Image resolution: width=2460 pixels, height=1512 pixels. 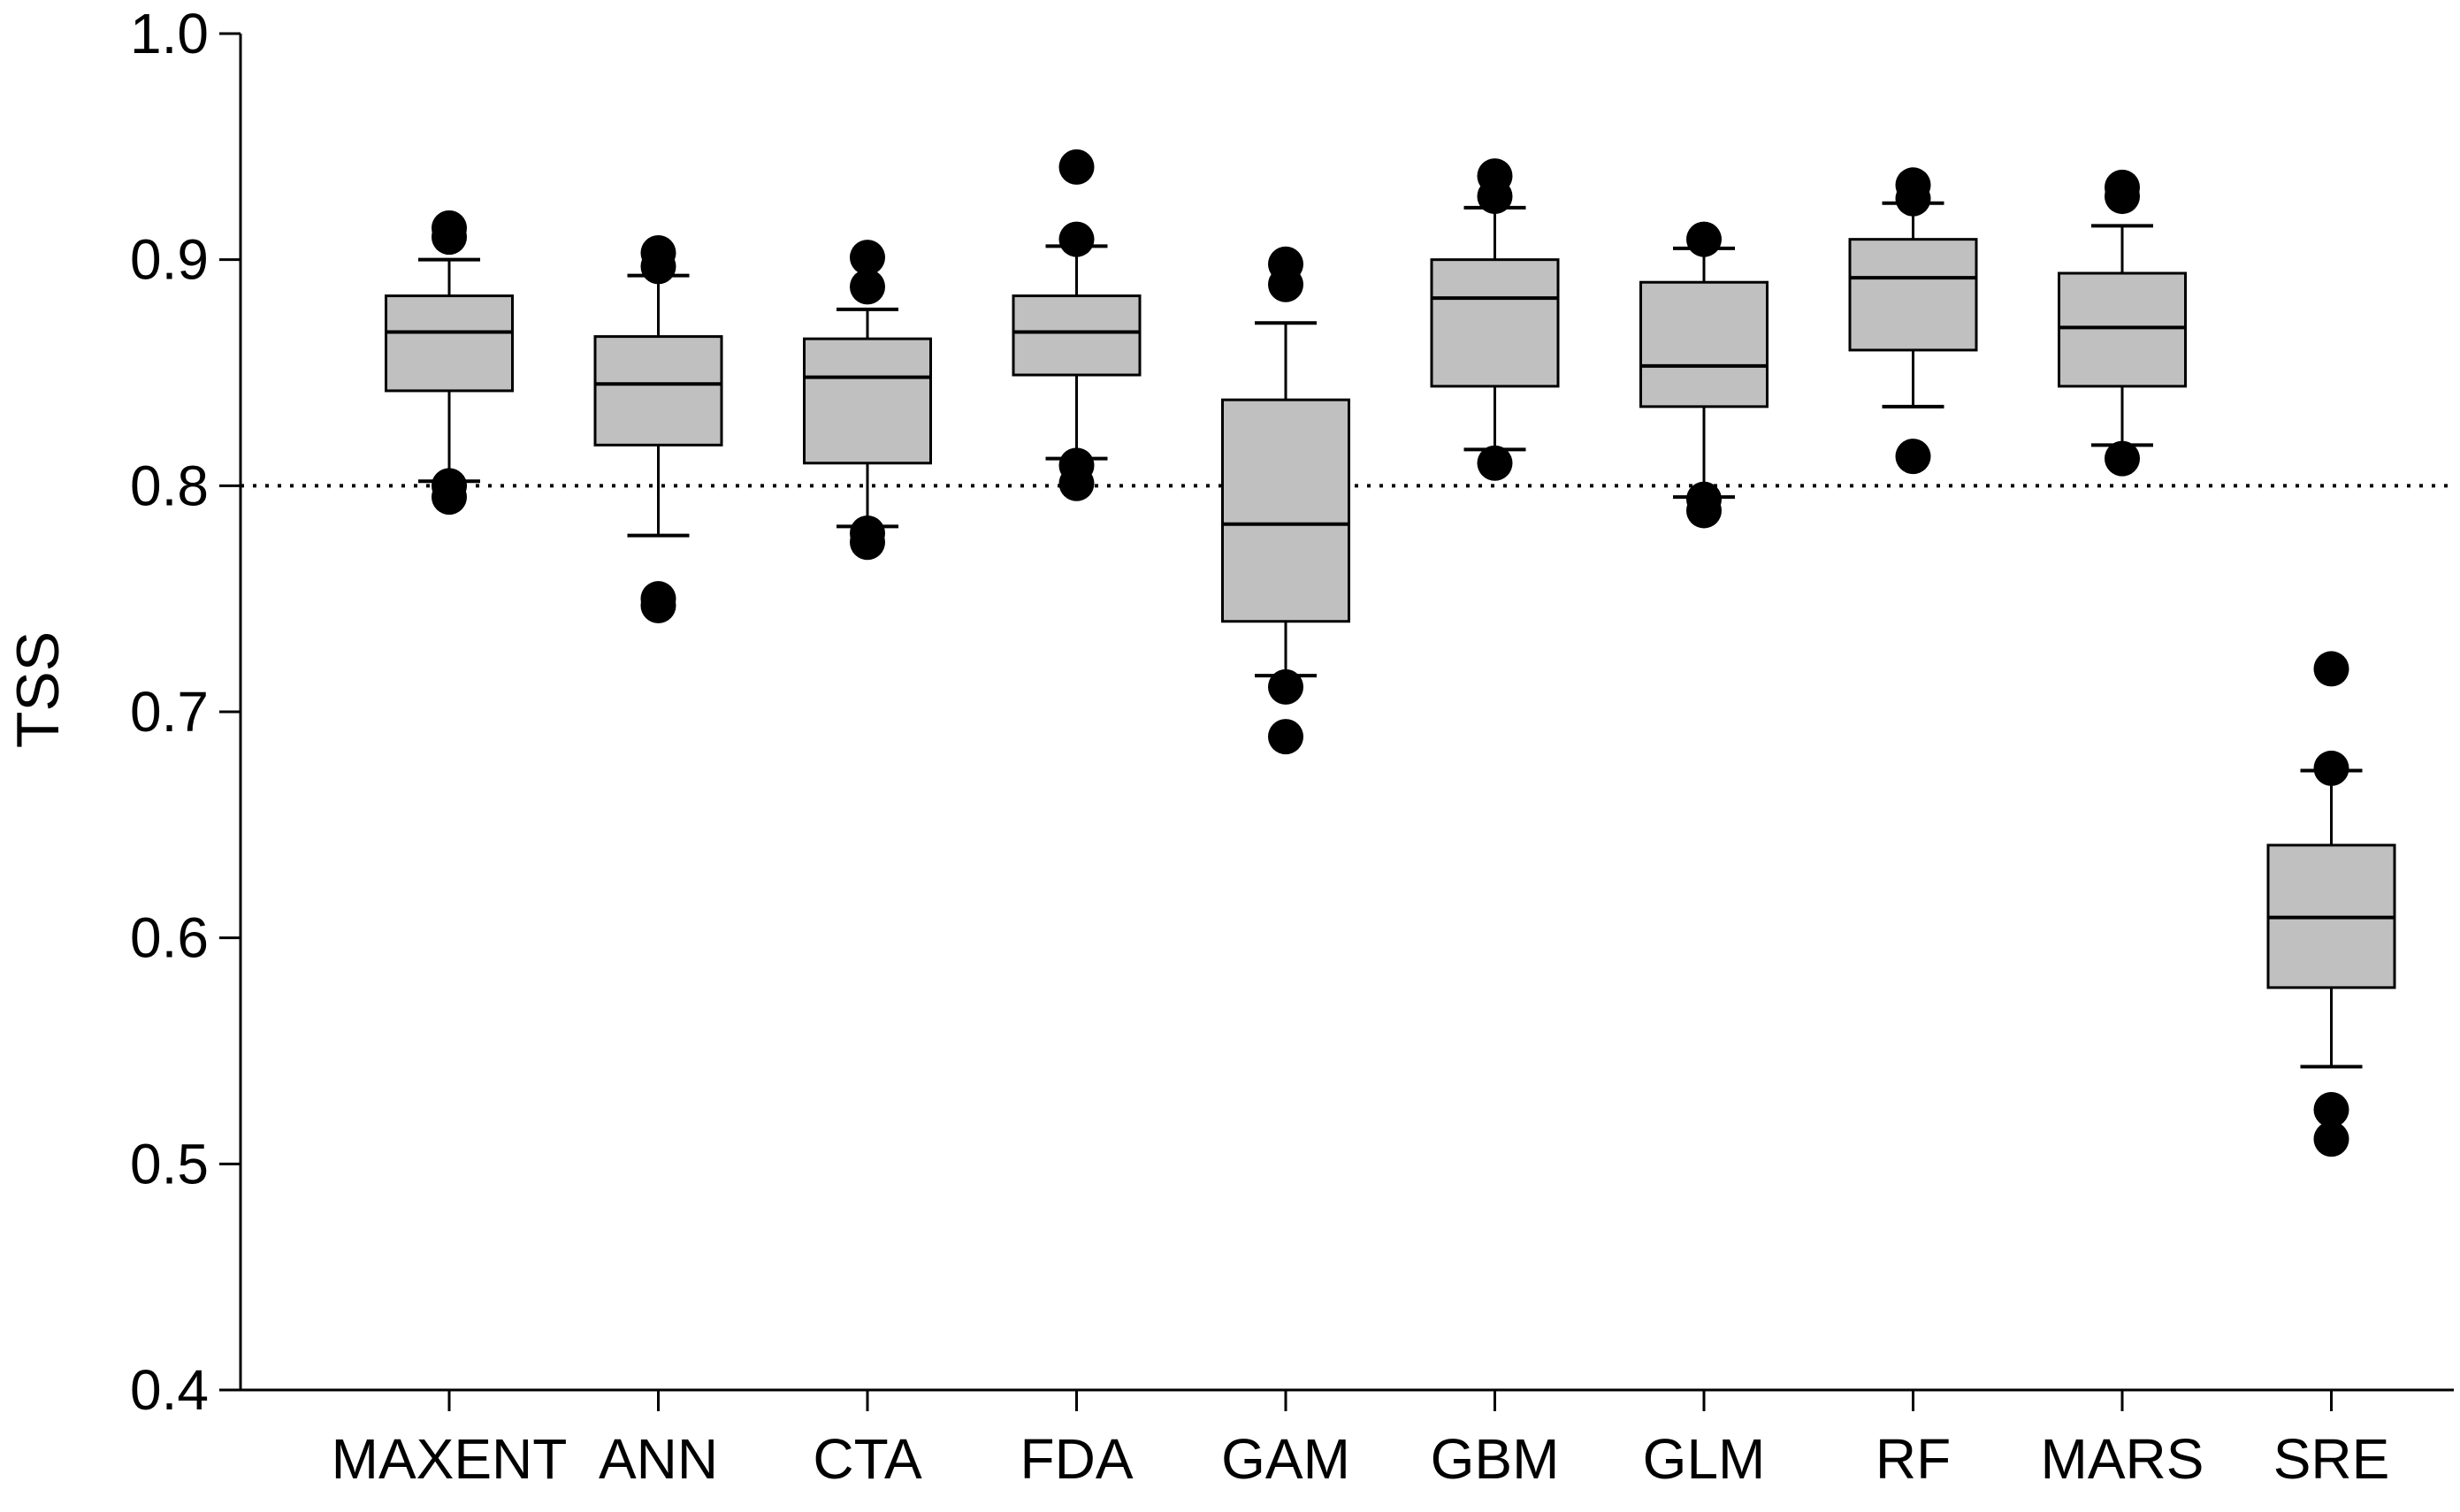 What do you see at coordinates (2331, 904) in the screenshot?
I see `box-sre` at bounding box center [2331, 904].